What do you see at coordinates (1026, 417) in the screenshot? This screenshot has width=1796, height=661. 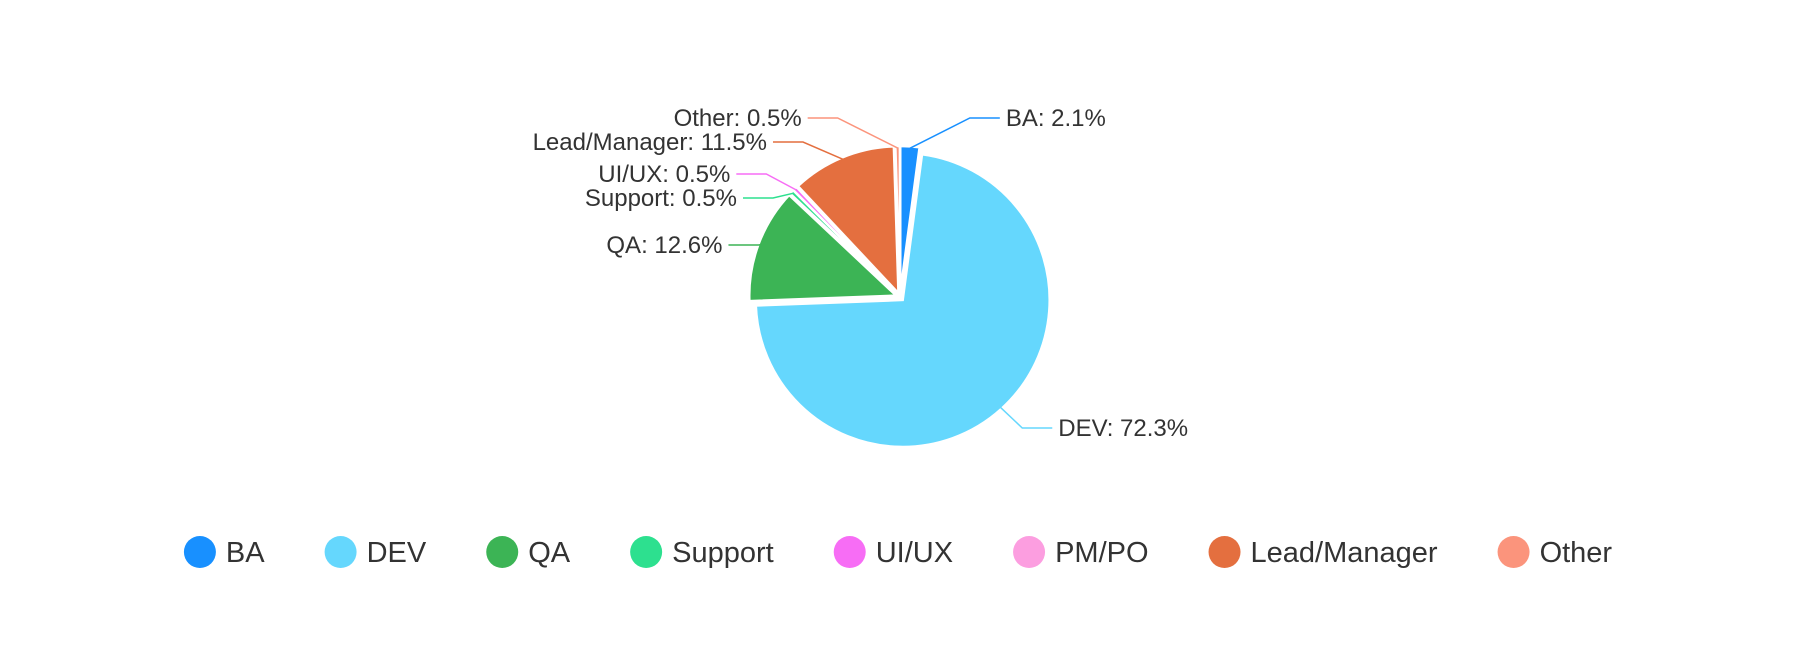 I see `leader-line-dev` at bounding box center [1026, 417].